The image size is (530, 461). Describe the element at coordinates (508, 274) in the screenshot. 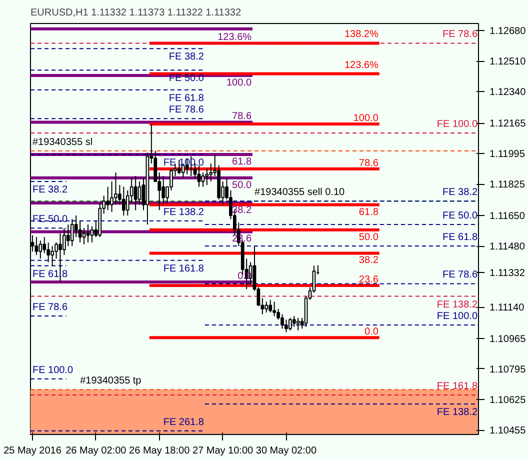

I see `y-tick-label: 1.11332` at that location.